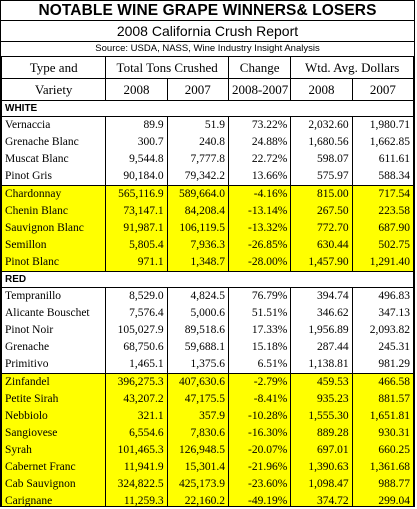 The height and width of the screenshot is (509, 417). I want to click on tons-2008-cell: 11,259.3, so click(136, 499).